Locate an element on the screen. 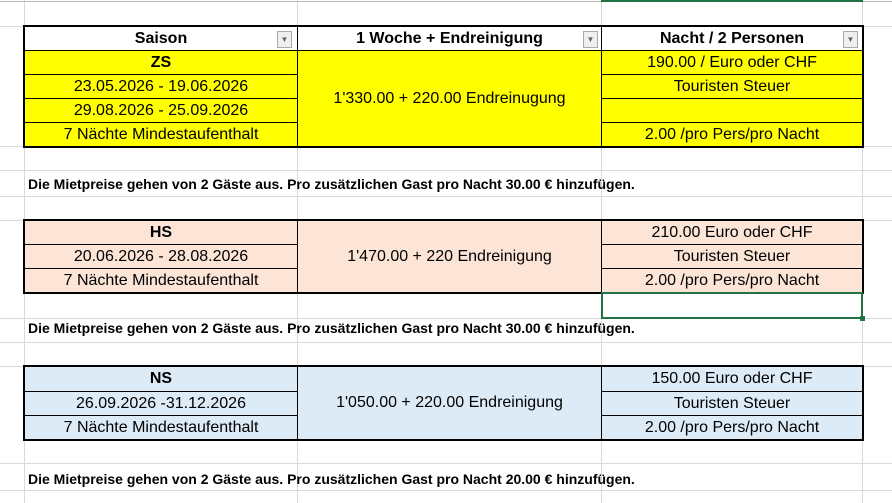 The image size is (892, 503). header-woche: 1 Woche + Endreinigung is located at coordinates (449, 38).